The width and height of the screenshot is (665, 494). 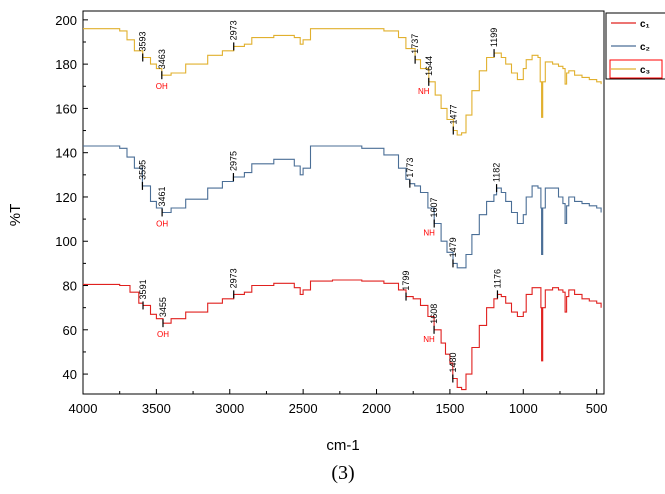 I want to click on peak-label: 1182, so click(x=497, y=172).